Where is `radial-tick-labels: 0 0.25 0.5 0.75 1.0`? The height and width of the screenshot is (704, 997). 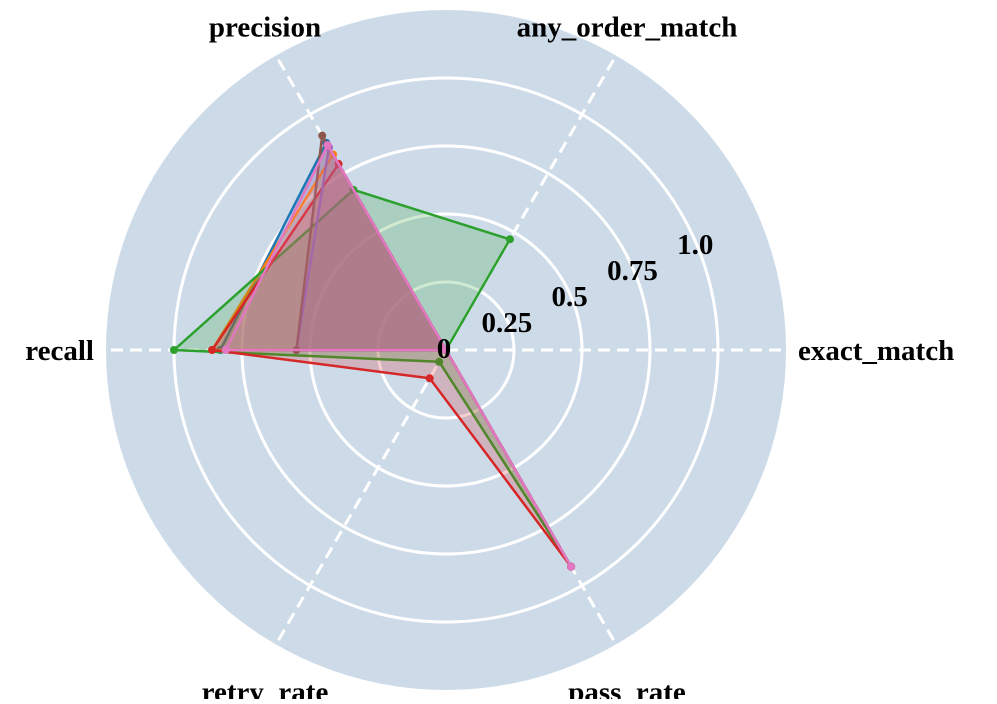 radial-tick-labels: 0 0.25 0.5 0.75 1.0 is located at coordinates (575, 297).